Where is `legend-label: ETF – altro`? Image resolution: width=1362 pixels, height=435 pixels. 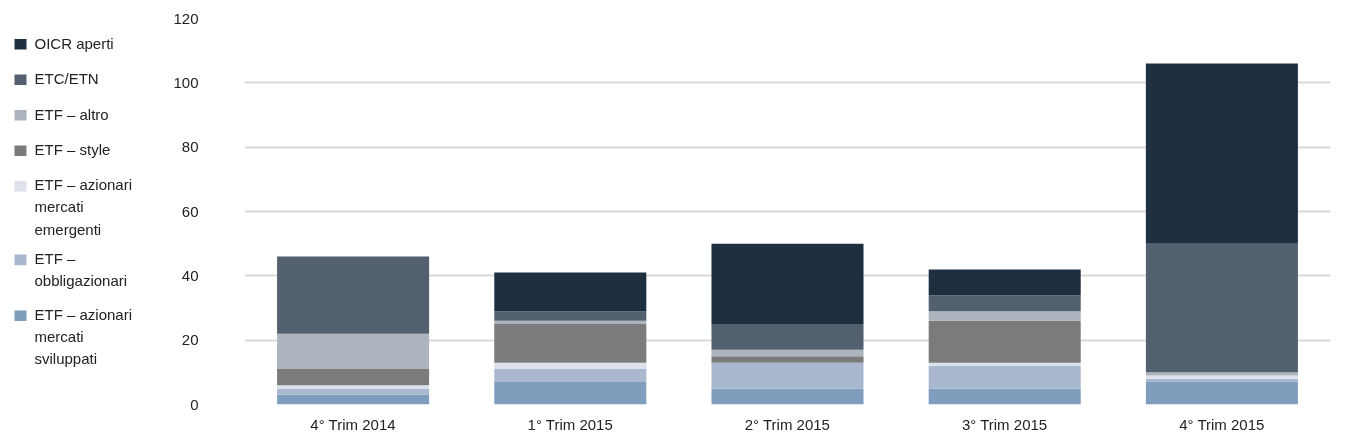
legend-label: ETF – altro is located at coordinates (71, 114).